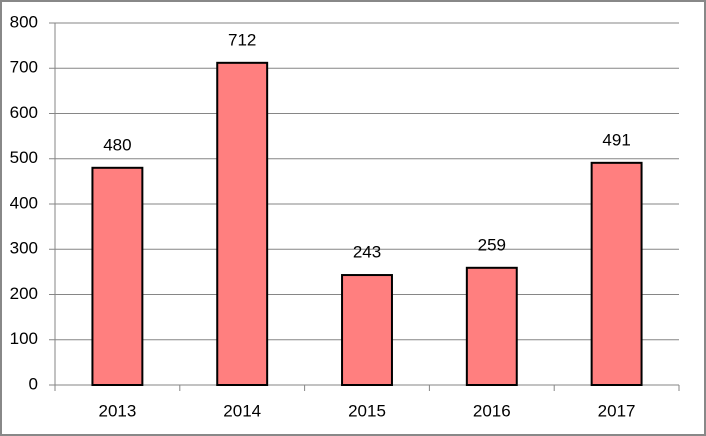  What do you see at coordinates (117, 410) in the screenshot?
I see `x-tick-label: 2013` at bounding box center [117, 410].